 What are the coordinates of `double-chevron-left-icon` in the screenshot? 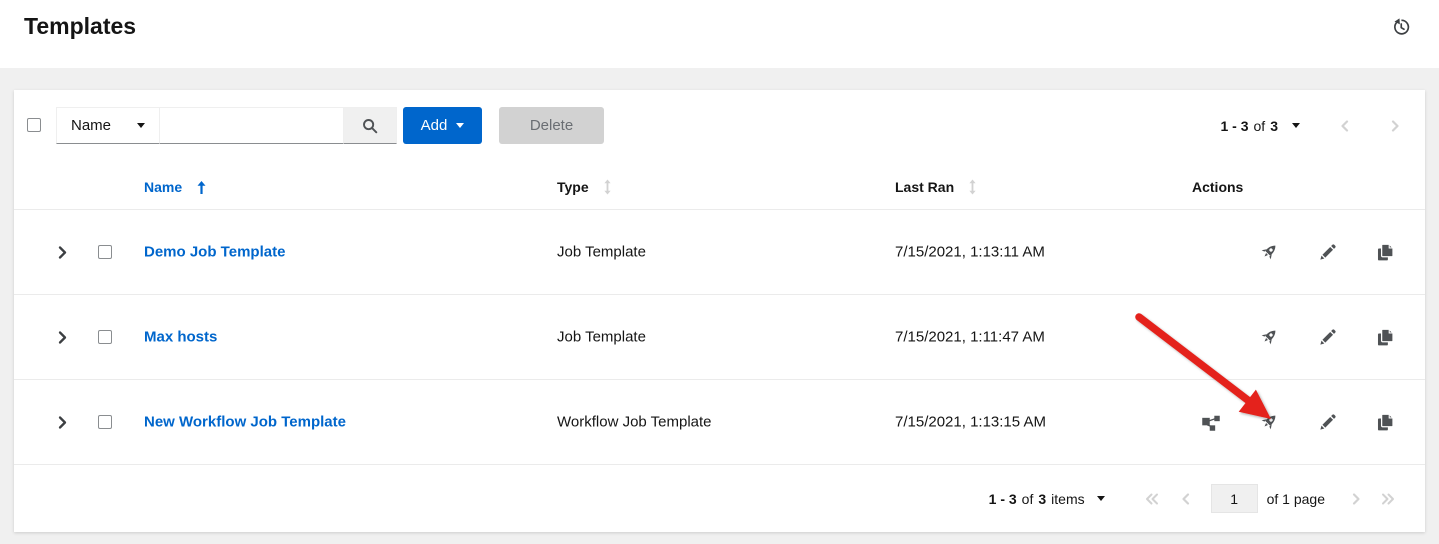 It's located at (1151, 498).